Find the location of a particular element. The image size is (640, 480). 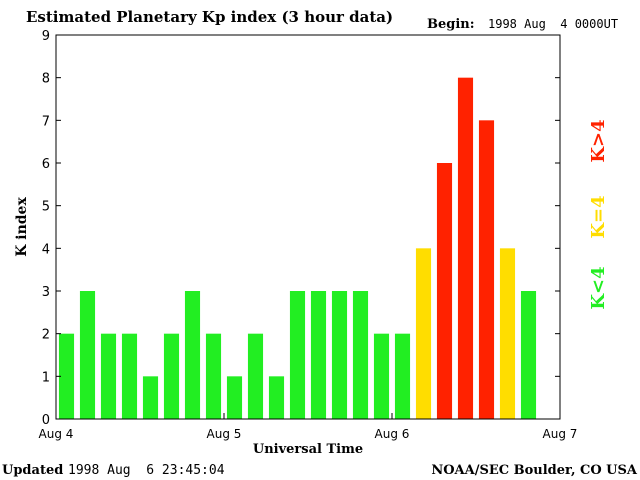

legend: K<4 K=4 K>4 is located at coordinates (598, 214).